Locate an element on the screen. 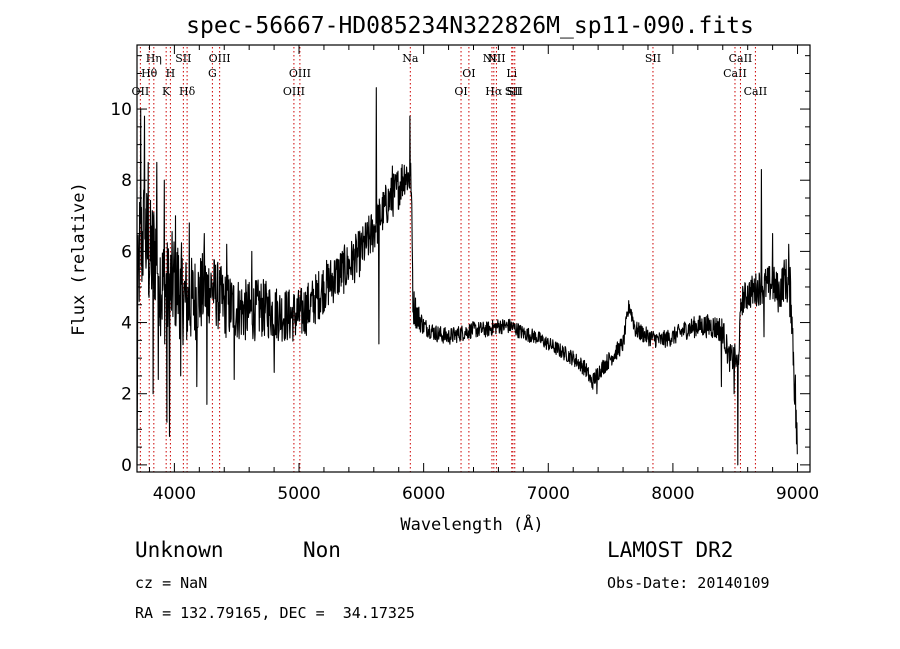 This screenshot has width=900, height=649. x-tick-label: 6000 is located at coordinates (423, 494).